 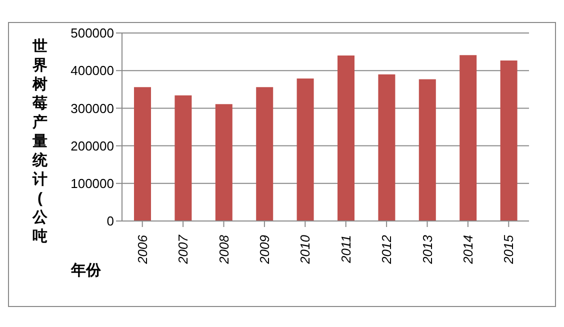 What do you see at coordinates (92, 184) in the screenshot?
I see `y-tick-label: 100000` at bounding box center [92, 184].